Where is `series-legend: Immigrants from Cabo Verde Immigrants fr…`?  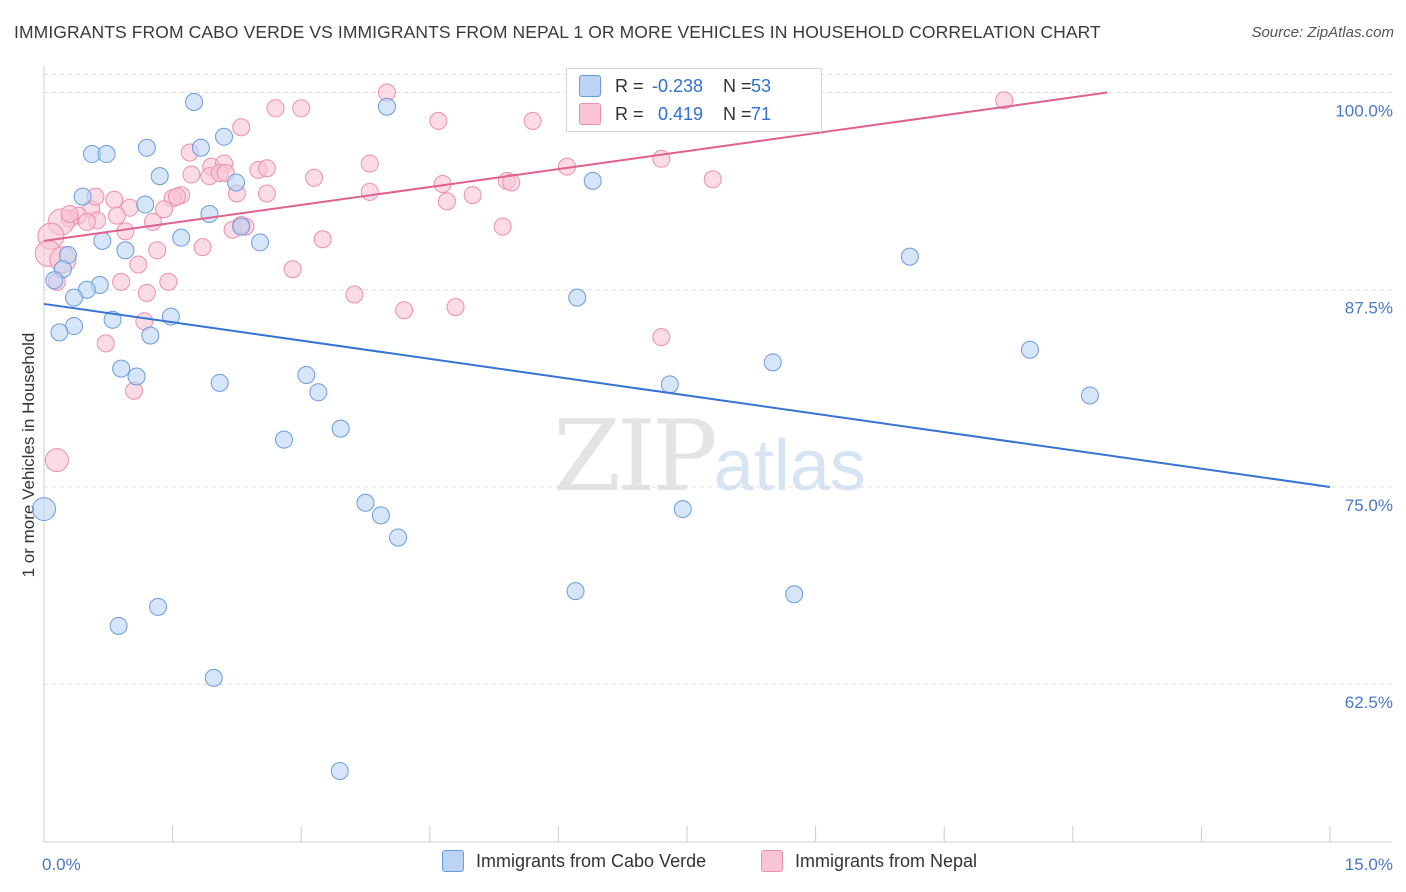 series-legend: Immigrants from Cabo Verde Immigrants fr… is located at coordinates (703, 864).